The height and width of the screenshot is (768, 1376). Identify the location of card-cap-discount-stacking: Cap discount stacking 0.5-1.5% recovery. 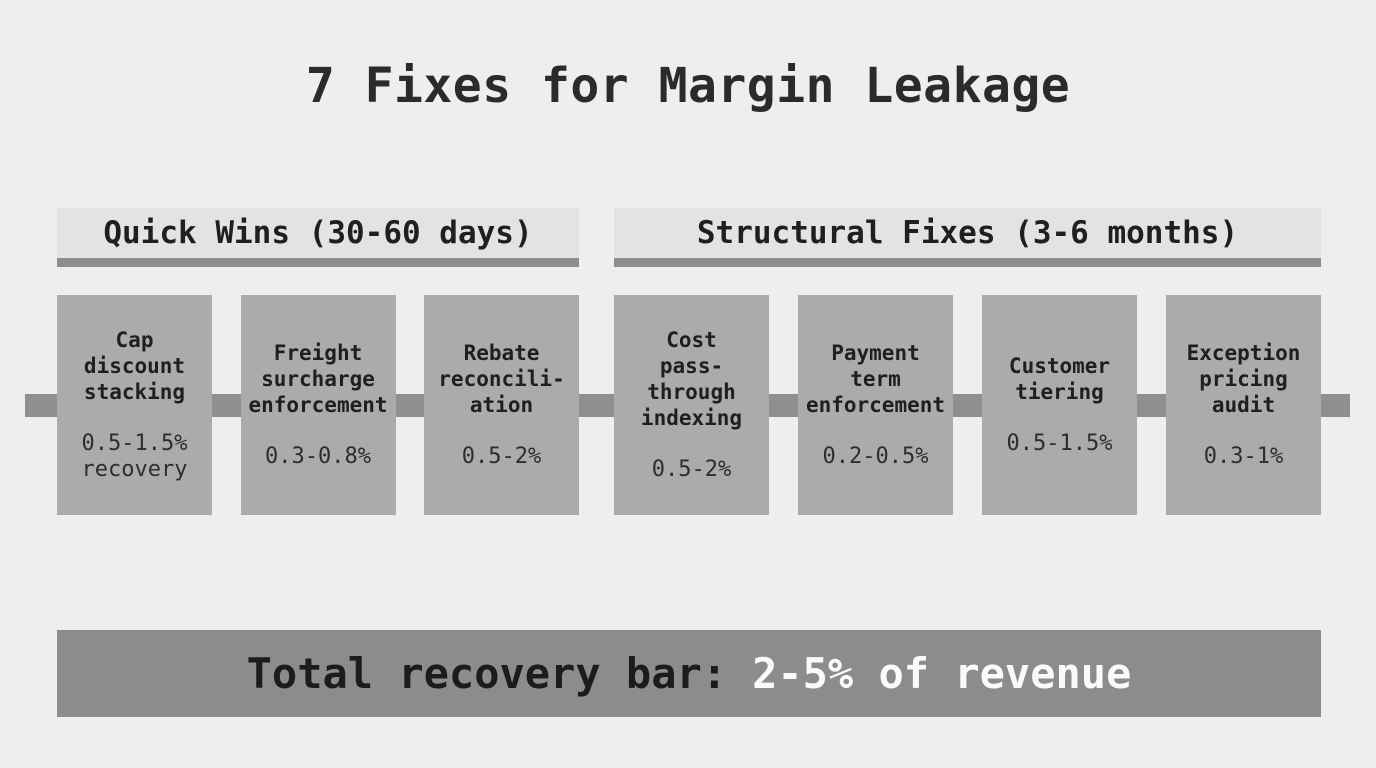
(134, 405).